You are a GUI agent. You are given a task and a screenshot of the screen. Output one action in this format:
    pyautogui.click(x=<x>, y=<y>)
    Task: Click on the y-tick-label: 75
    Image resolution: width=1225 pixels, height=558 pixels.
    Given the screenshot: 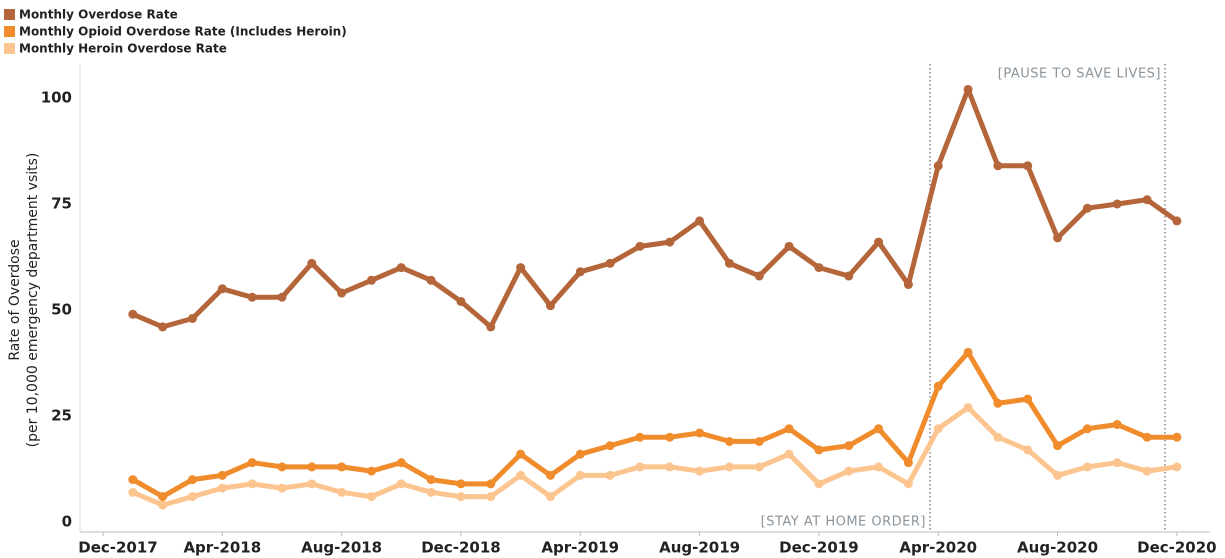 What is the action you would take?
    pyautogui.click(x=61, y=203)
    